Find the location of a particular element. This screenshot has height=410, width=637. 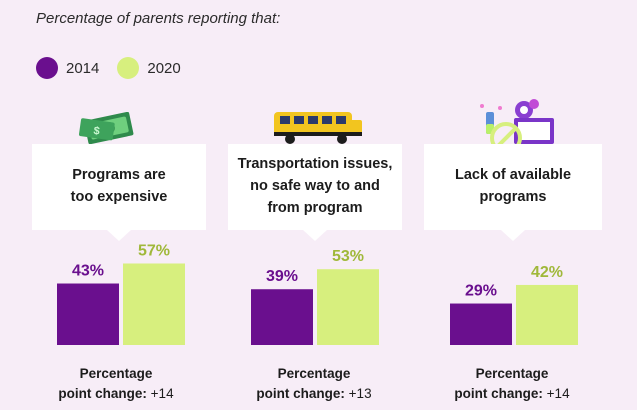

change-label-1: Percentage point change: is located at coordinates (303, 383).